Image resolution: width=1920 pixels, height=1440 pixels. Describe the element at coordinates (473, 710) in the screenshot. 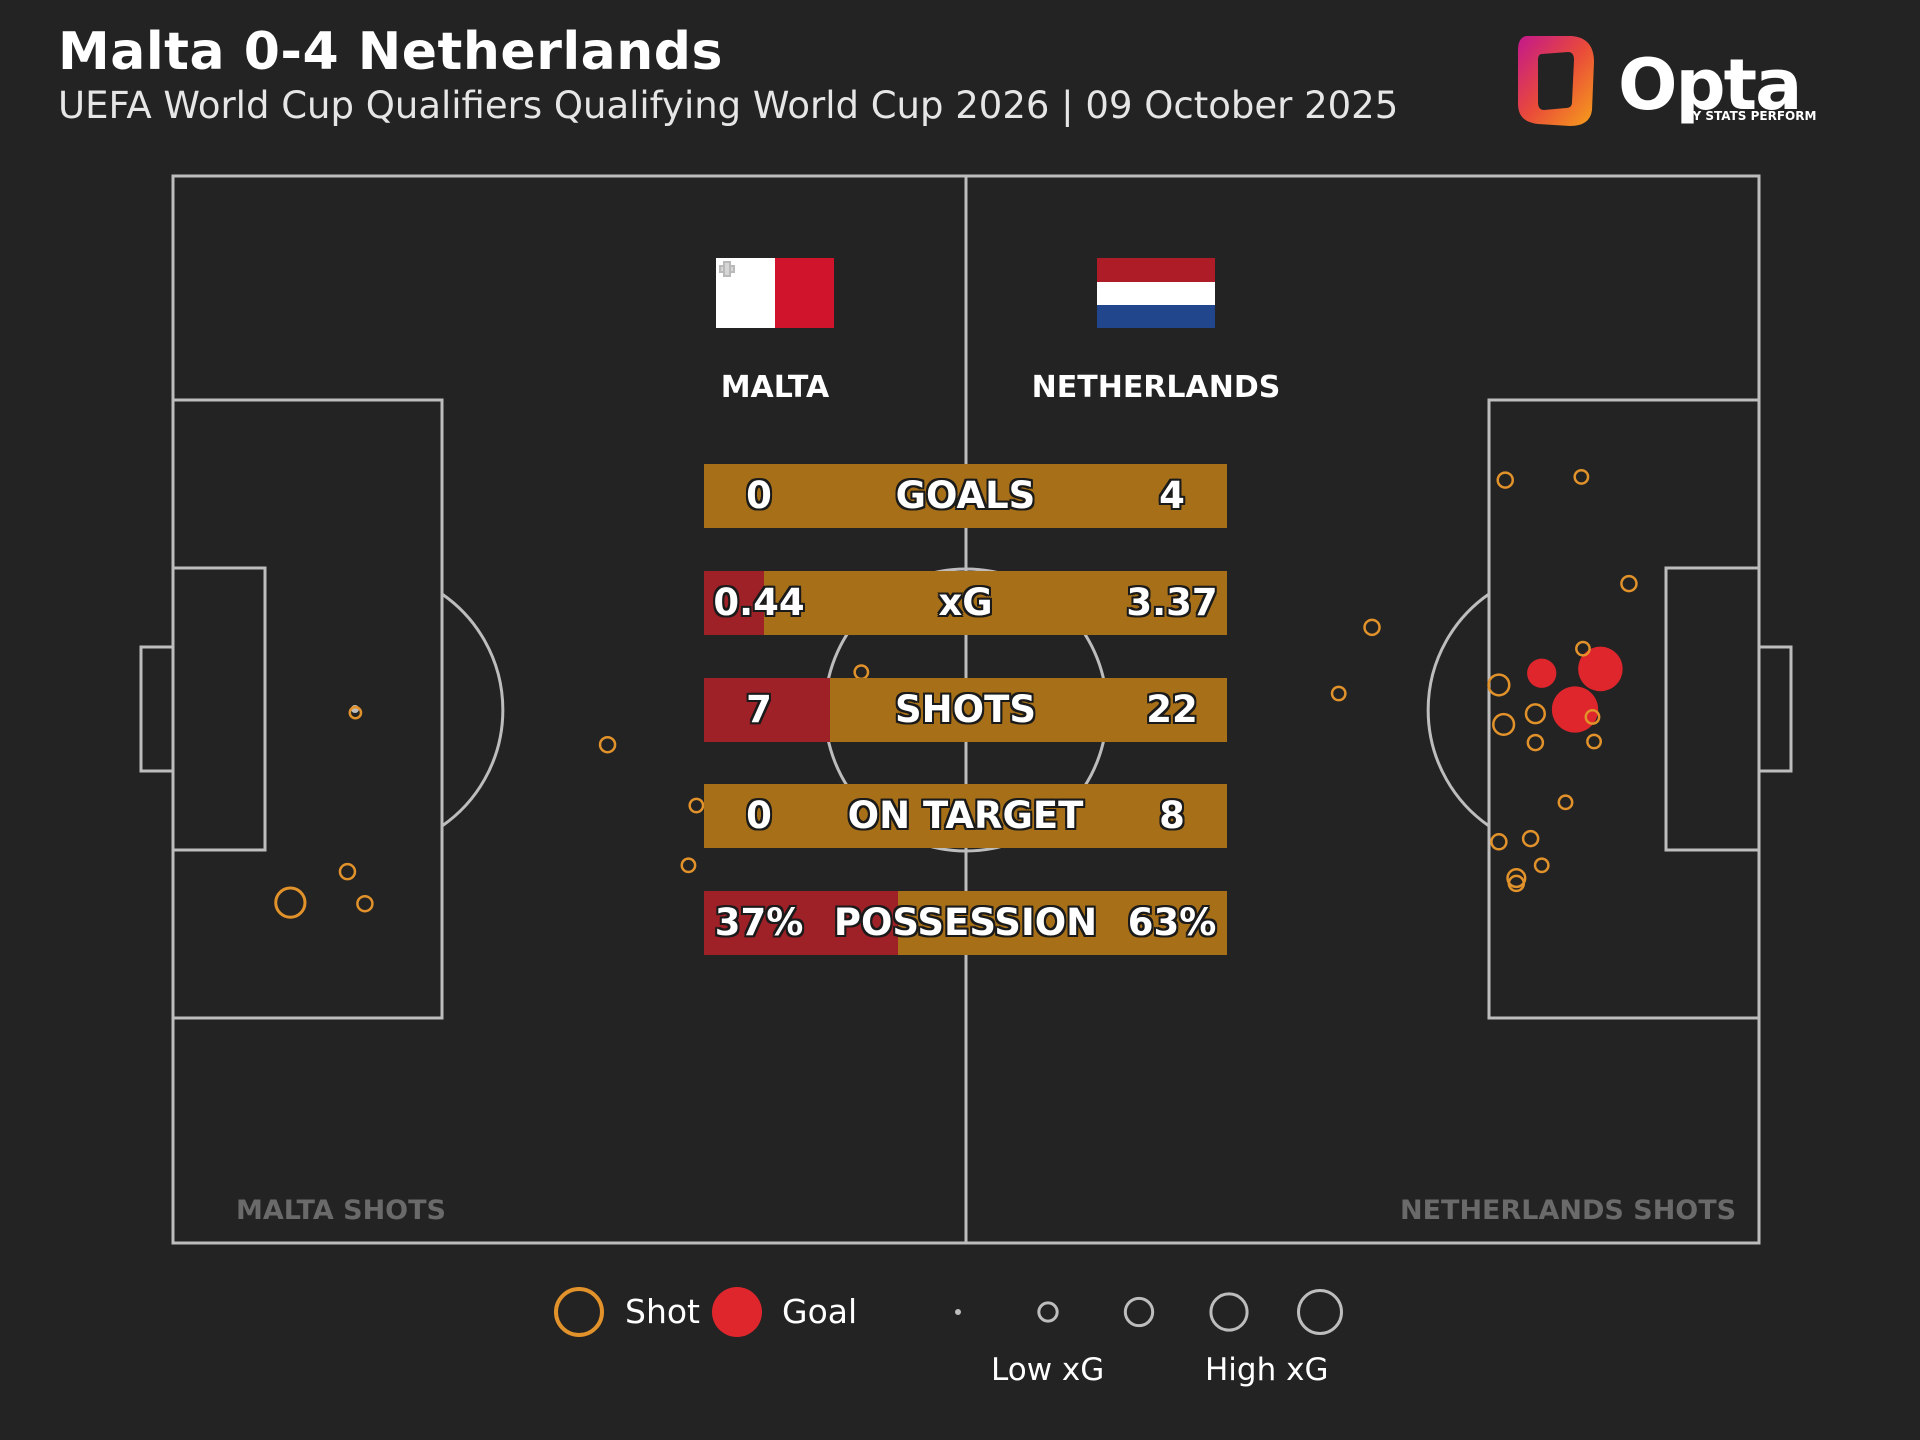

I see `left-penalty-arc` at that location.